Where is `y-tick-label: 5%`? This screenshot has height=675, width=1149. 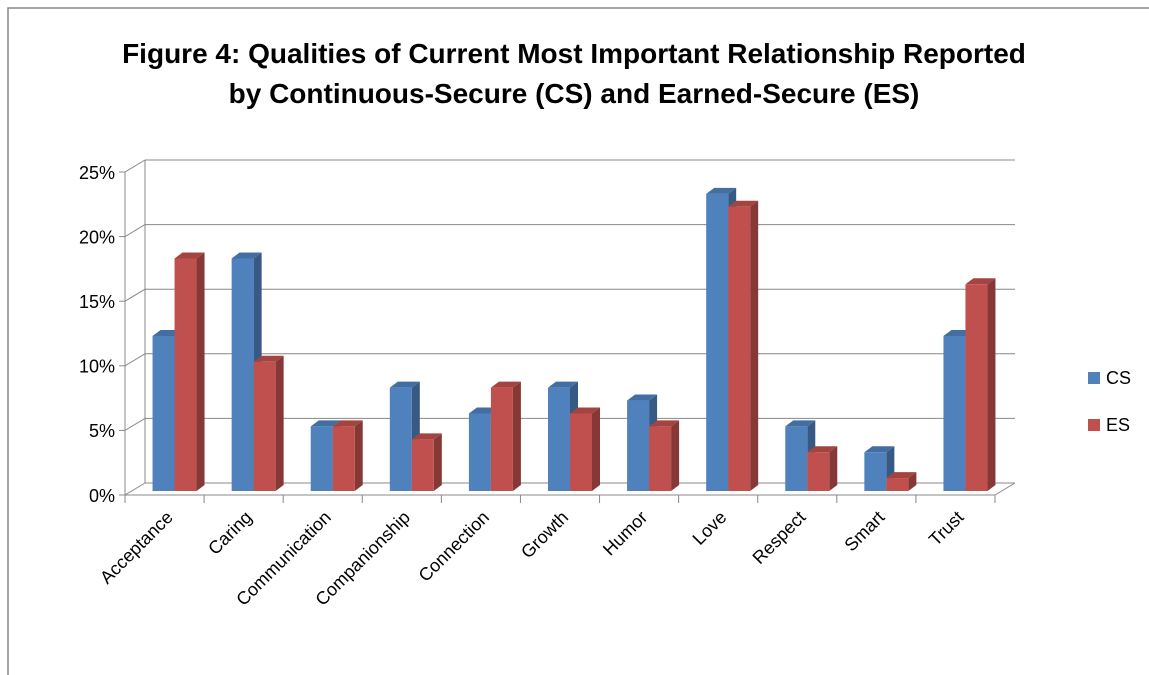
y-tick-label: 5% is located at coordinates (102, 431).